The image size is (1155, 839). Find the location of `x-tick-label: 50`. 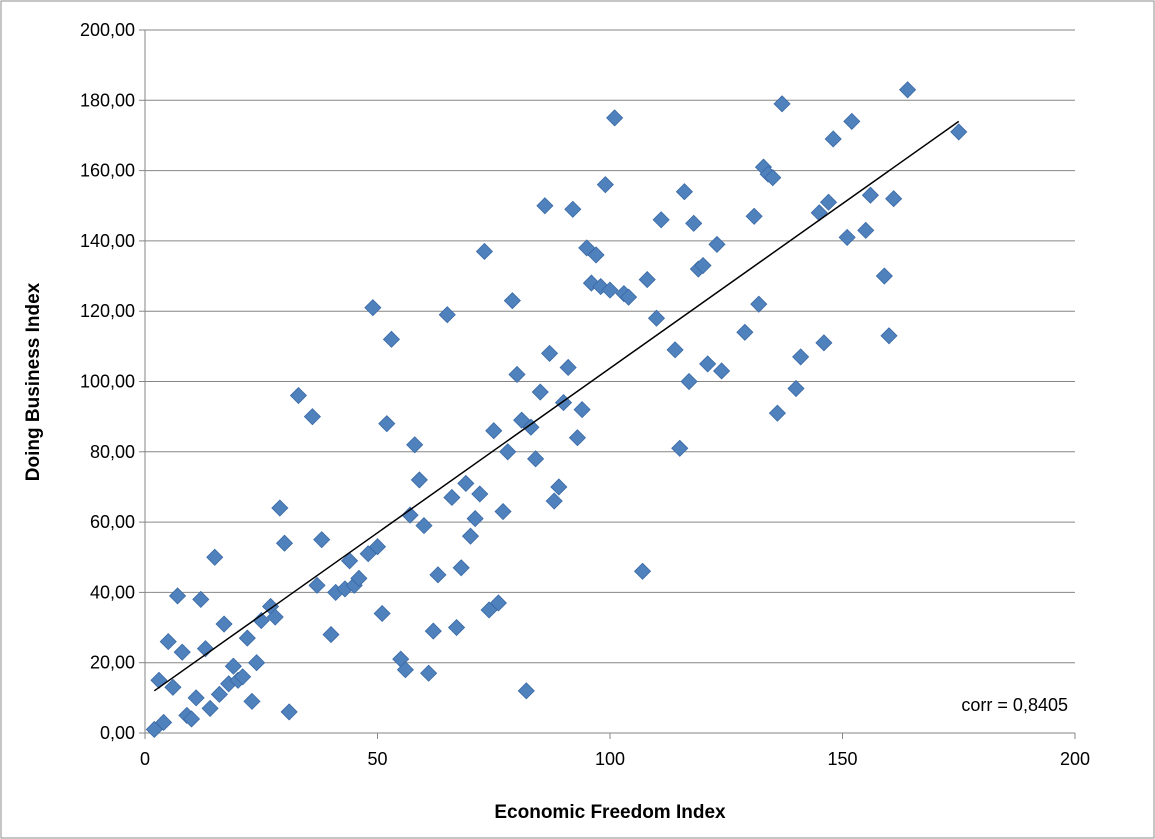

x-tick-label: 50 is located at coordinates (377, 759).